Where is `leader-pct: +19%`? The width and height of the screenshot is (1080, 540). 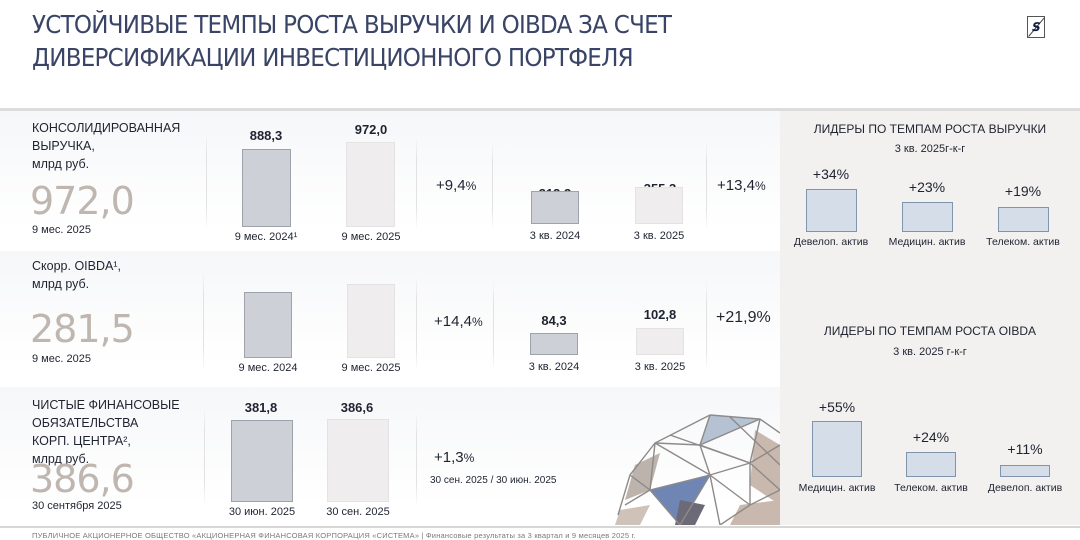 leader-pct: +19% is located at coordinates (1023, 191).